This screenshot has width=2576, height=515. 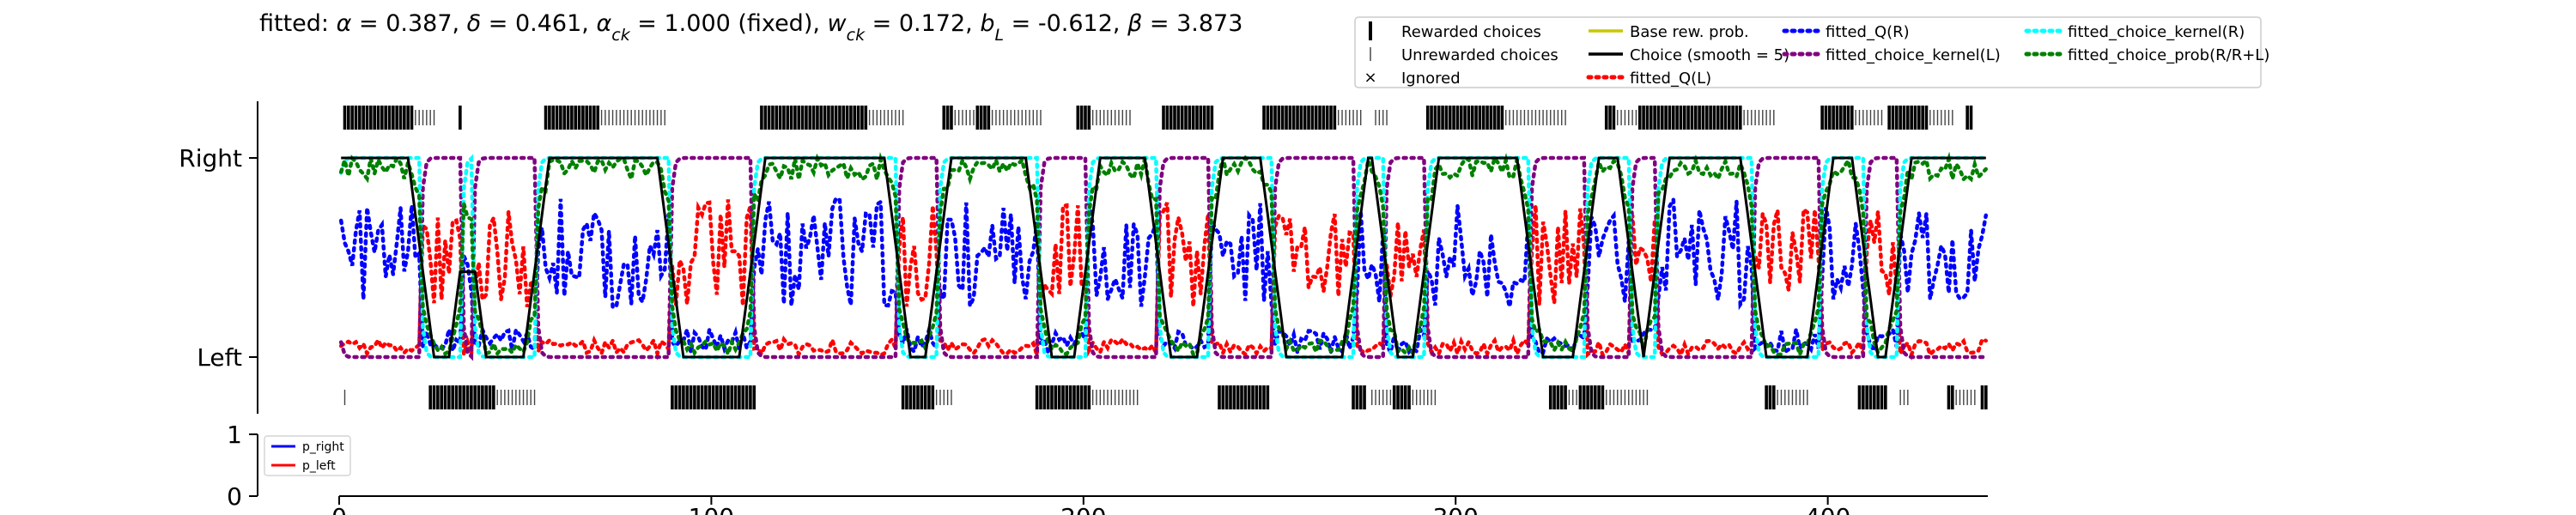 I want to click on legend-marker: ×, so click(x=1370, y=78).